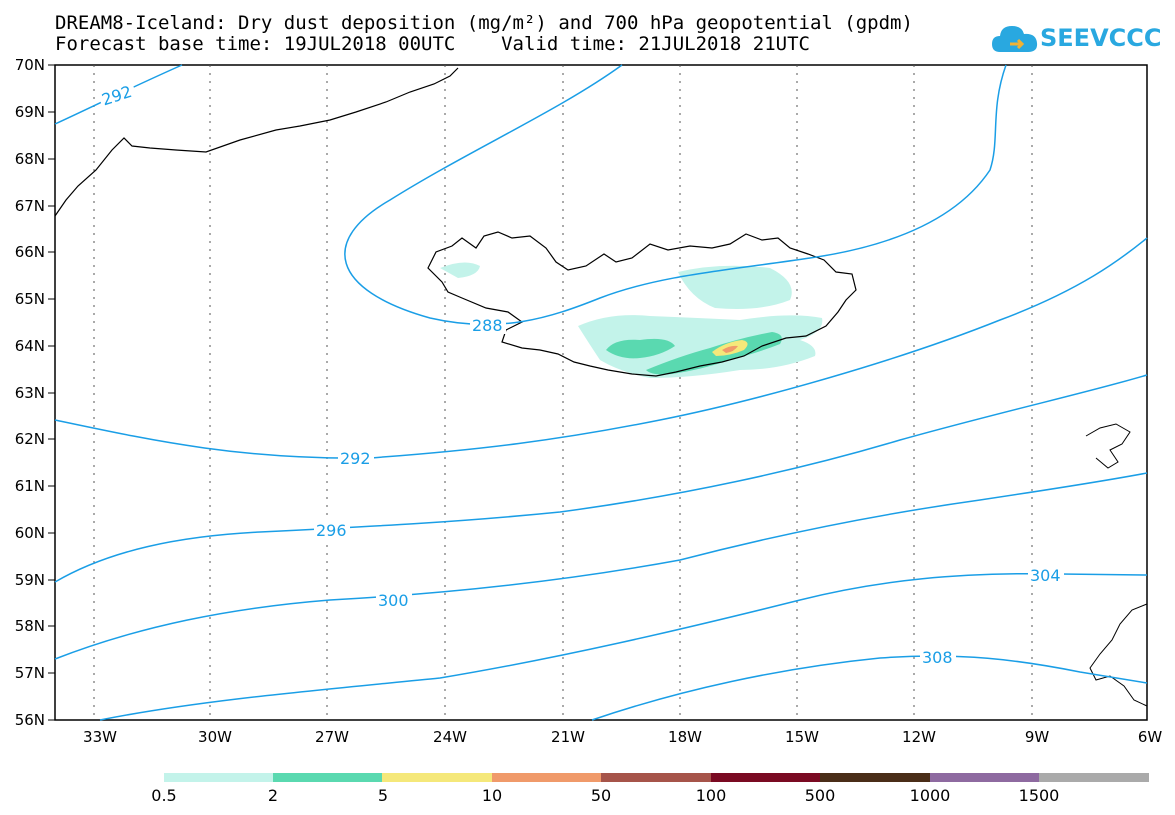 The height and width of the screenshot is (815, 1175). What do you see at coordinates (1015, 39) in the screenshot?
I see `cloud-icon` at bounding box center [1015, 39].